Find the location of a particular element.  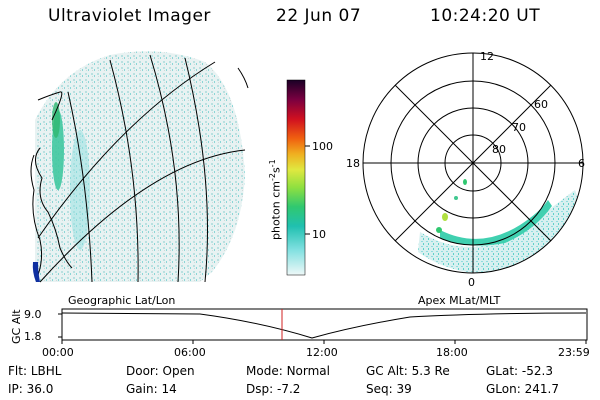

footer-flt: Flt: LBHL is located at coordinates (35, 371).